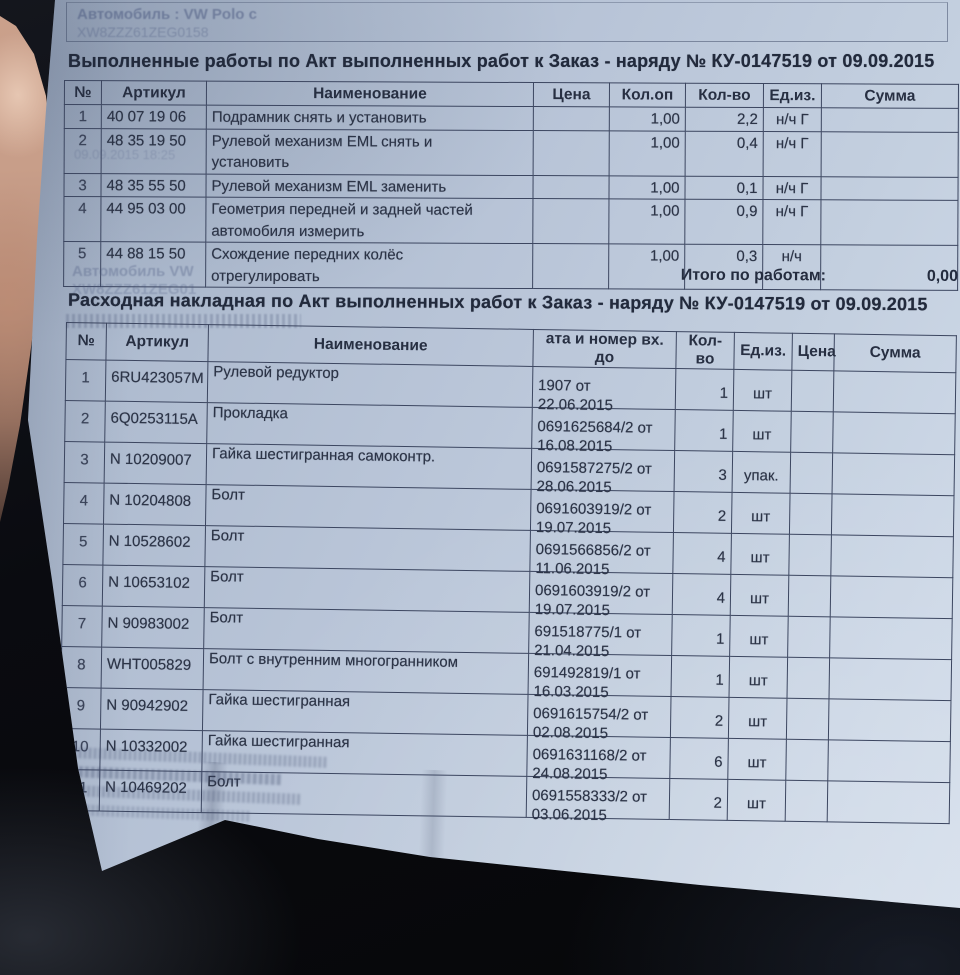  What do you see at coordinates (647, 95) in the screenshot?
I see `col-header-qty_op: Кол.оп` at bounding box center [647, 95].